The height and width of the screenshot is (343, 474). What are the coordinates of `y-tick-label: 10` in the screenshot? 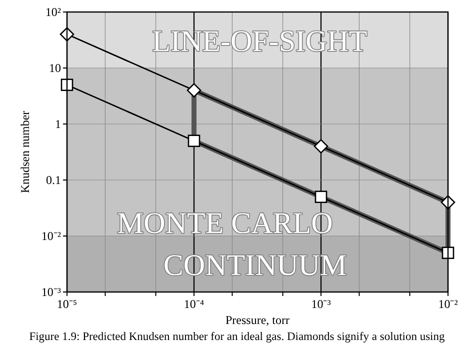 It's located at (55, 68).